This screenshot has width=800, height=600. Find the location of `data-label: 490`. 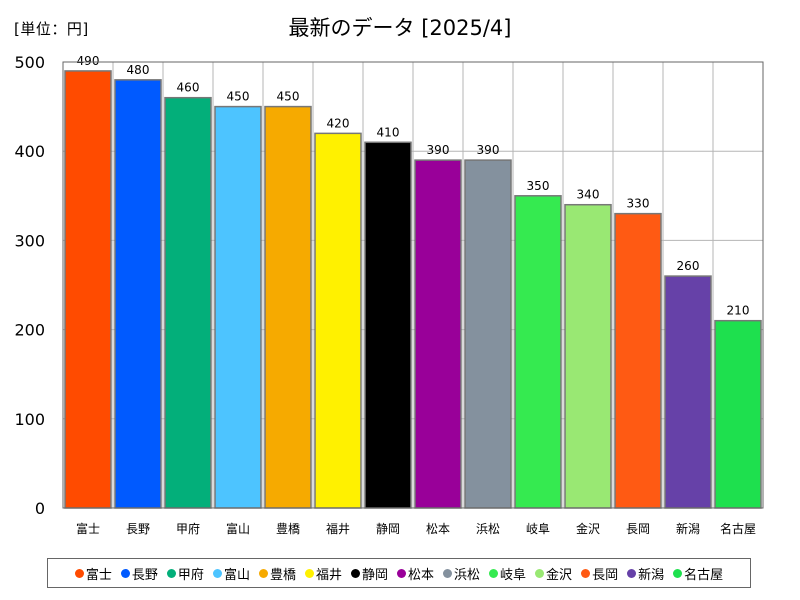

data-label: 490 is located at coordinates (88, 61).